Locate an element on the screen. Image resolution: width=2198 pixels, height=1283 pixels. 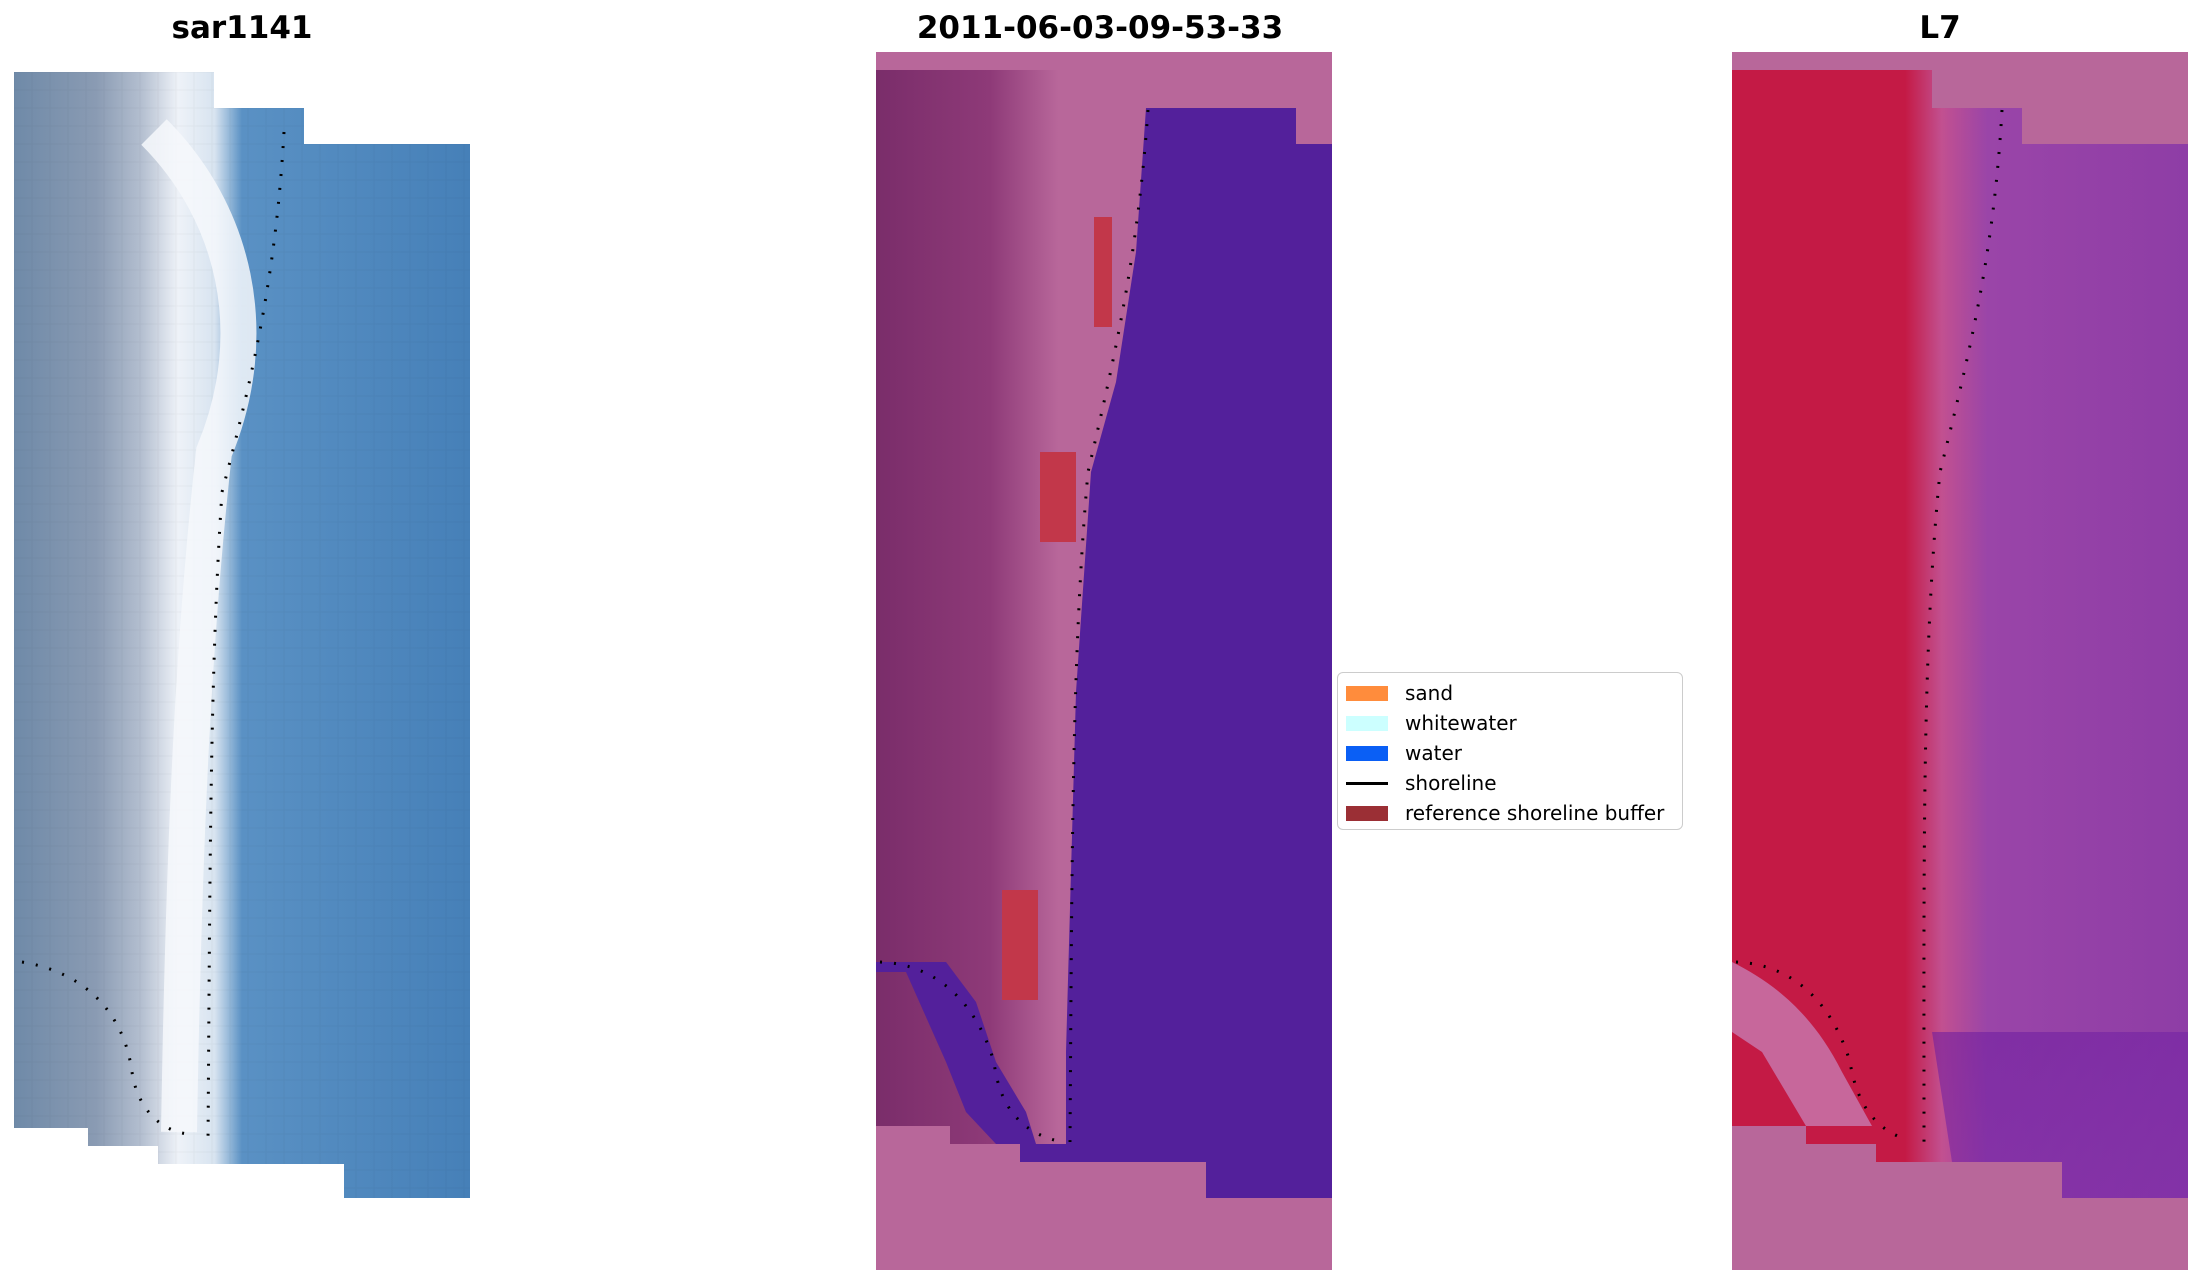
legend-label-water: water is located at coordinates (1433, 753).